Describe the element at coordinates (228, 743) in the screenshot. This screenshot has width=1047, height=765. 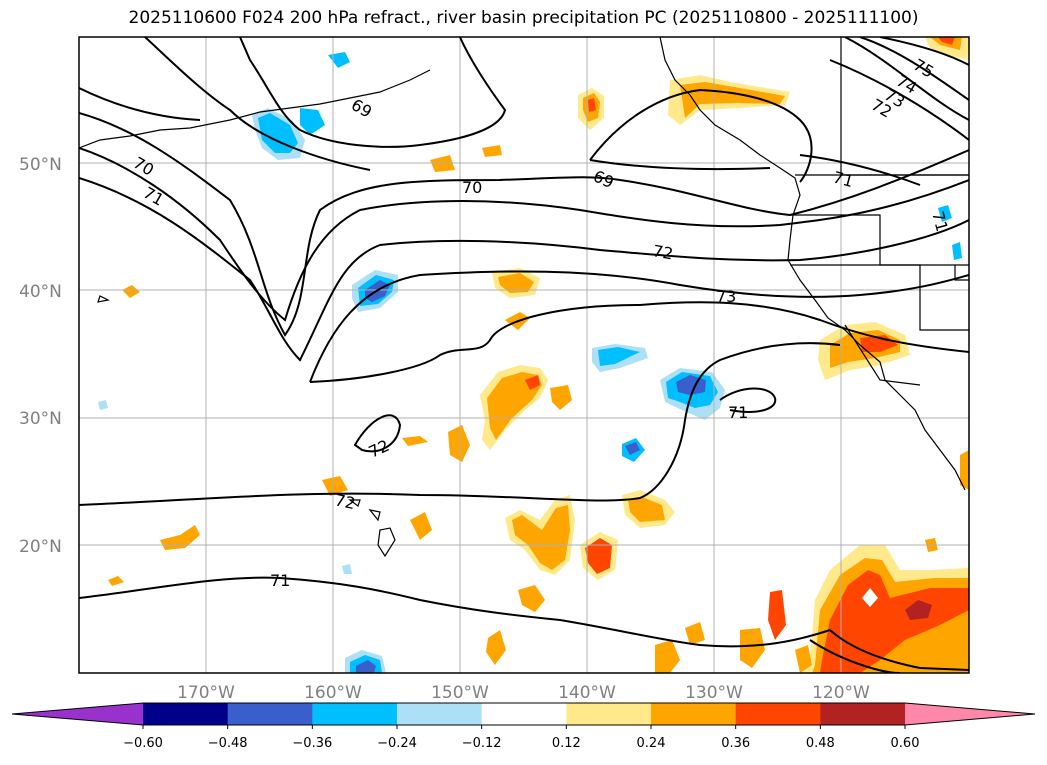
I see `colorbar-tick-label: −0.48` at that location.